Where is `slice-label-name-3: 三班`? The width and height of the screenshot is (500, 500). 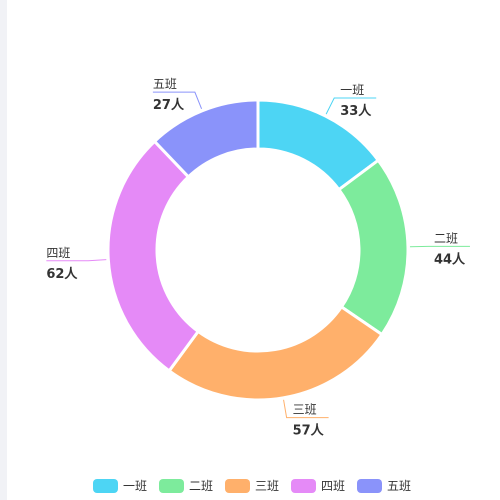
slice-label-name-3: 三班 is located at coordinates (305, 410).